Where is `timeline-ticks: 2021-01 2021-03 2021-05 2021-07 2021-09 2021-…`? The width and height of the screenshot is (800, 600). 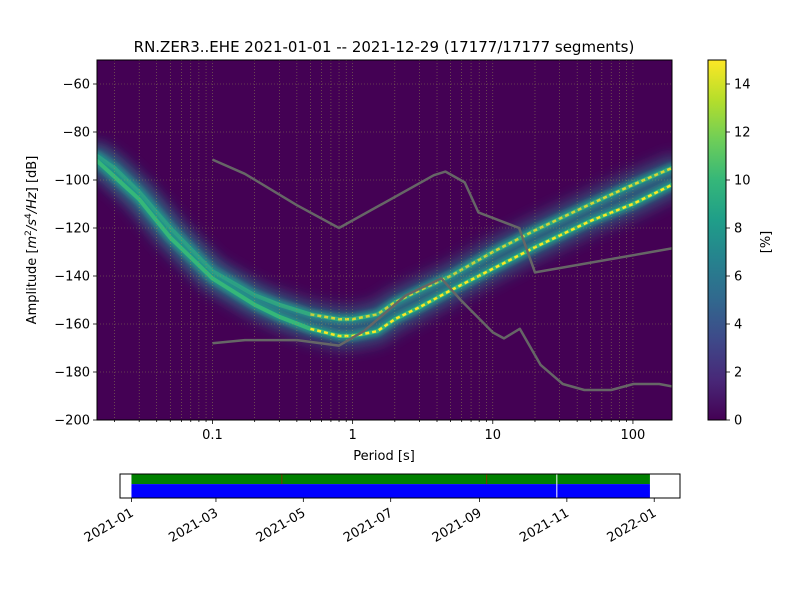 timeline-ticks: 2021-01 2021-03 2021-05 2021-07 2021-09 2021-… is located at coordinates (370, 522).